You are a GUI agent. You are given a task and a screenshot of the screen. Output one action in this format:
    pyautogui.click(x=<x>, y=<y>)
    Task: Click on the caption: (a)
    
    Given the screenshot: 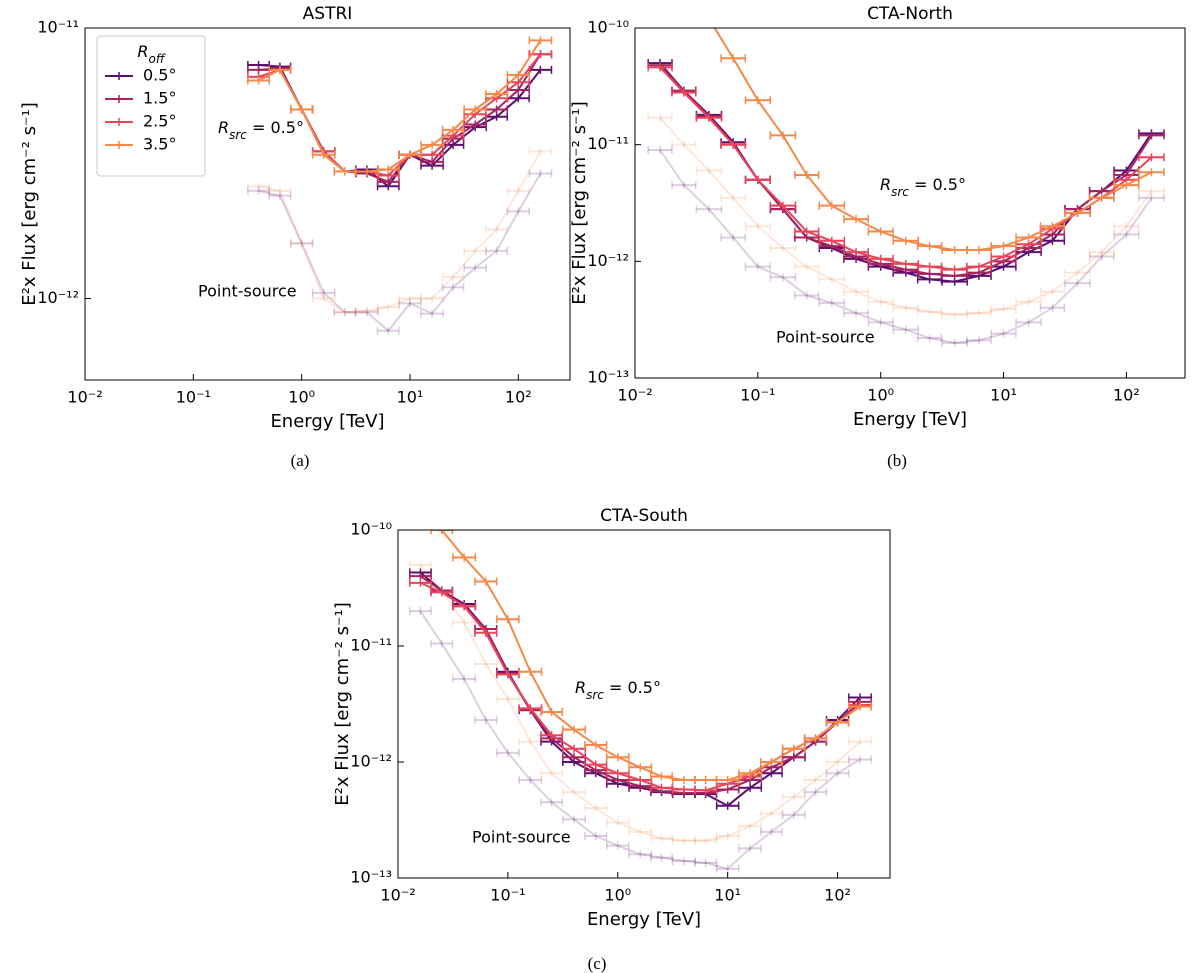 What is the action you would take?
    pyautogui.click(x=300, y=460)
    